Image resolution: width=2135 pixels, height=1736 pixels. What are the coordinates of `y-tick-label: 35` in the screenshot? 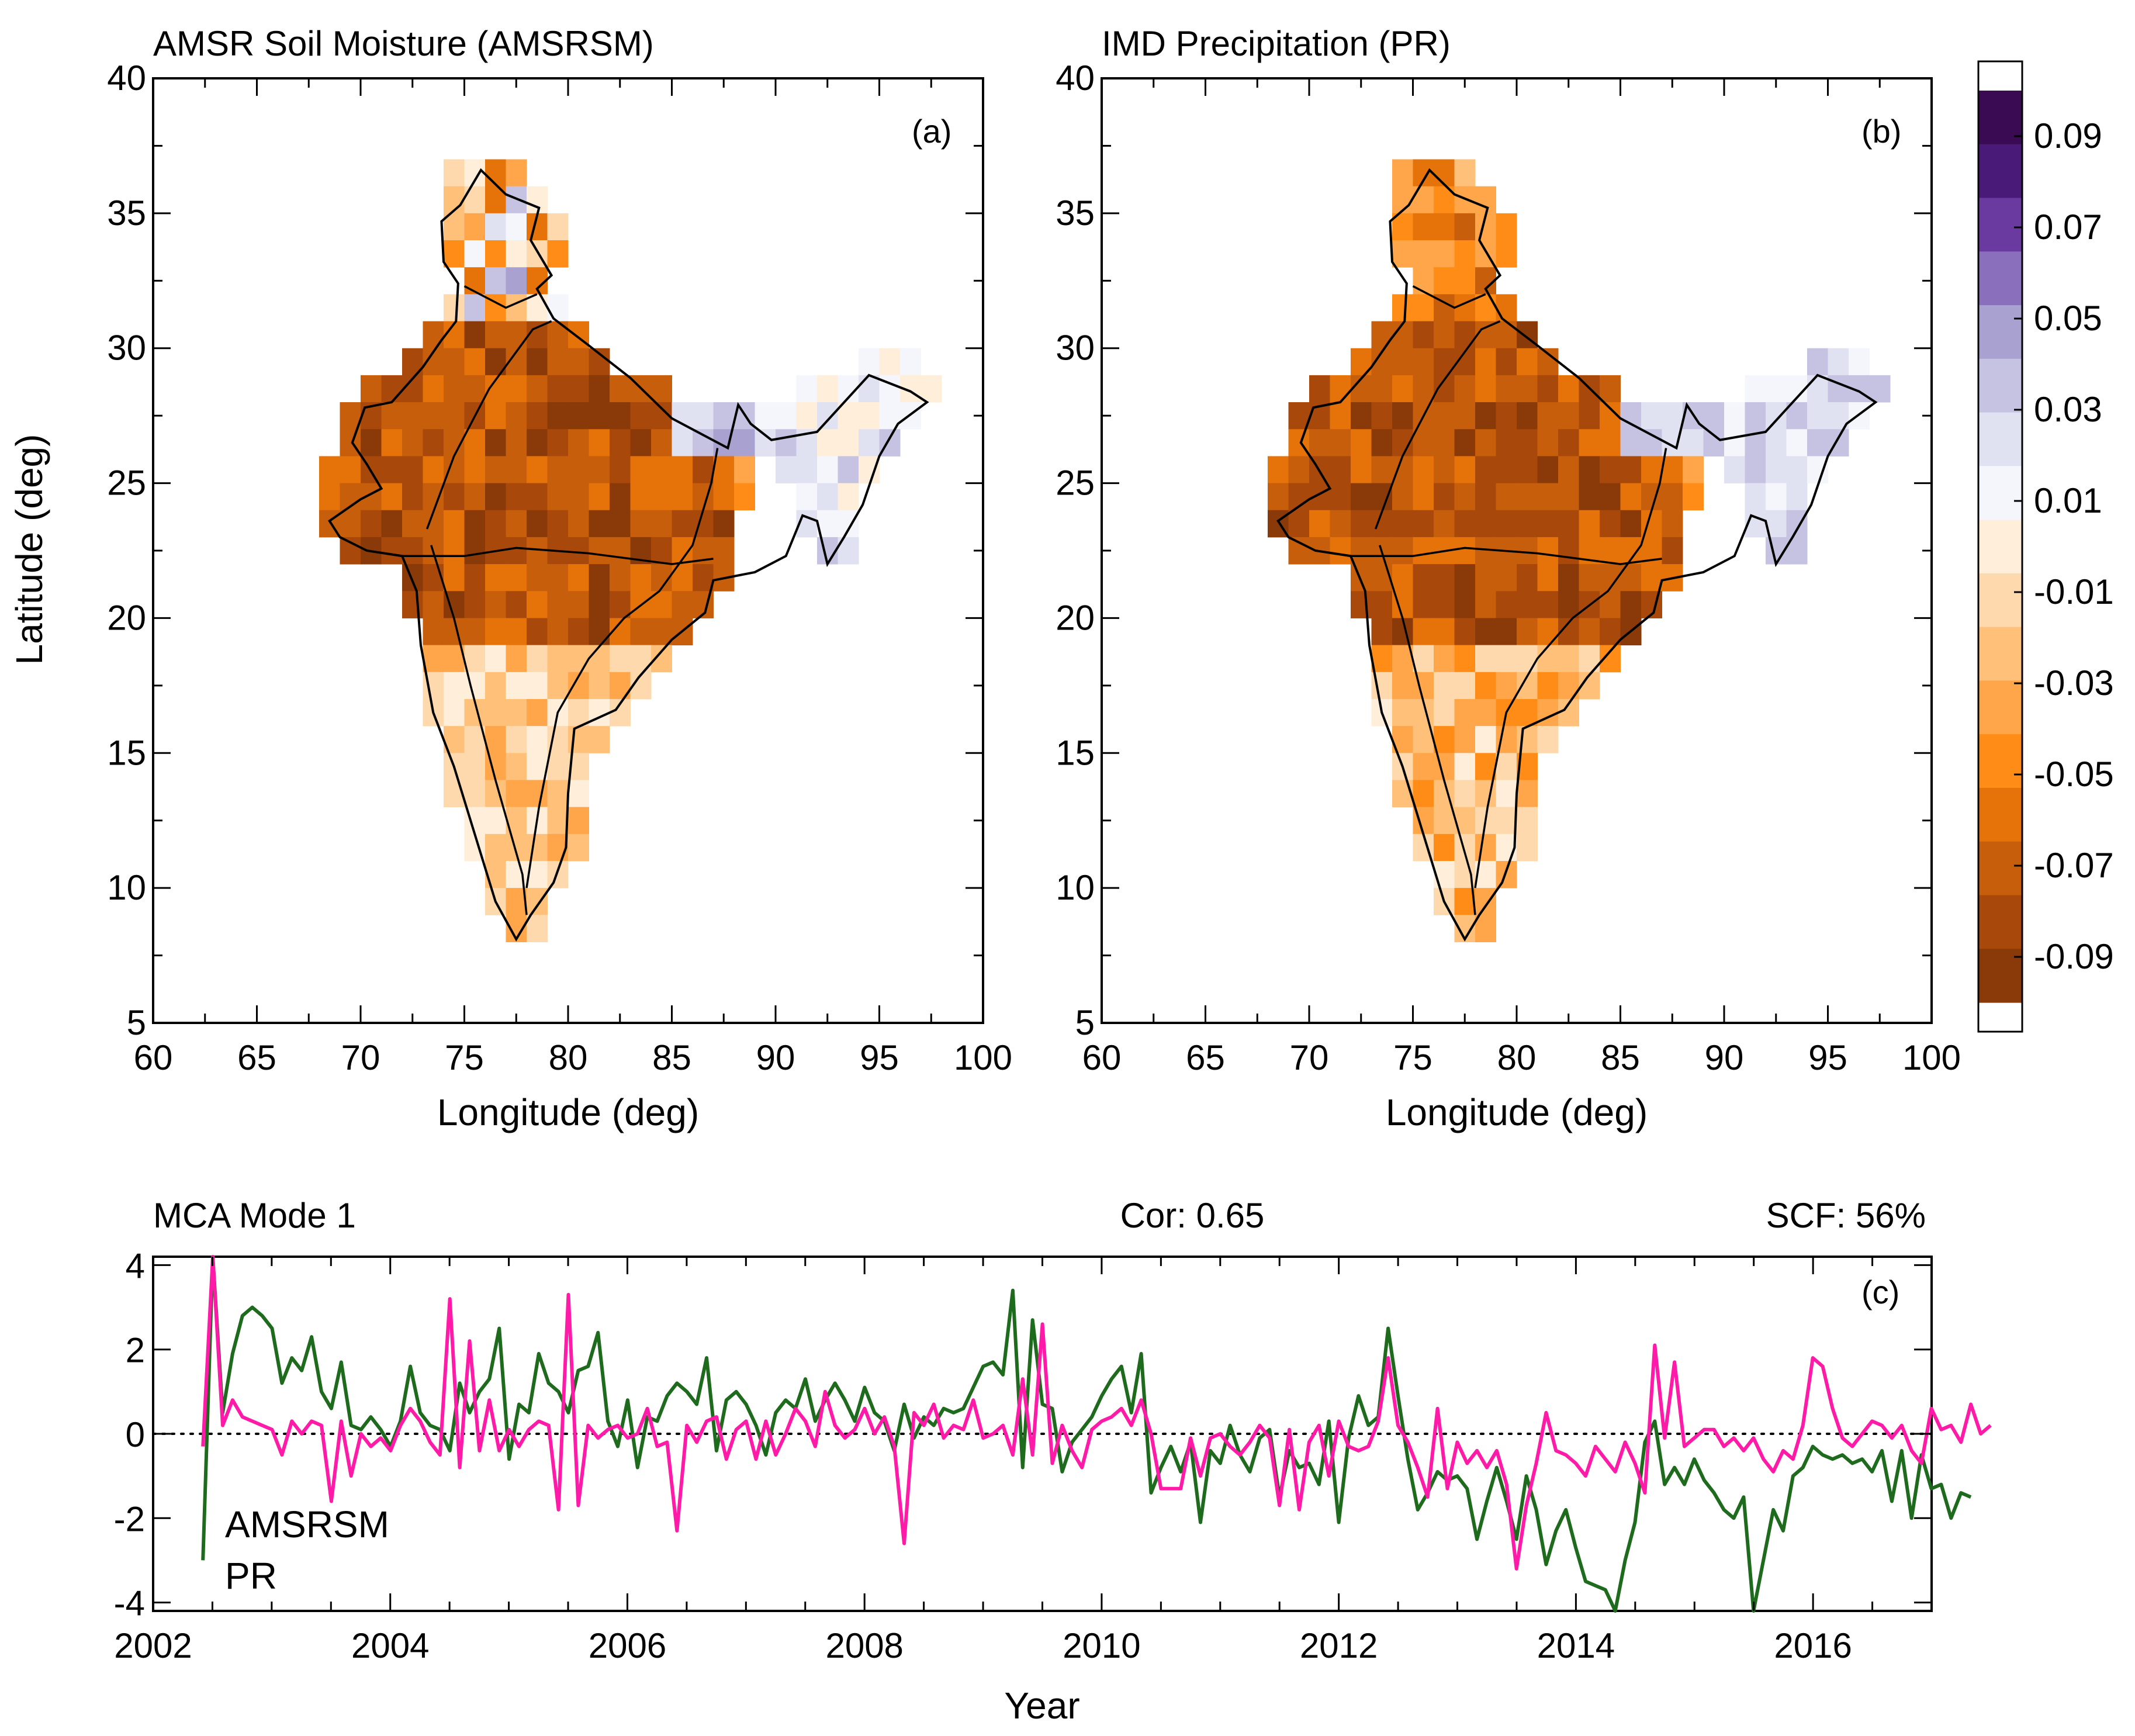 It's located at (126, 213).